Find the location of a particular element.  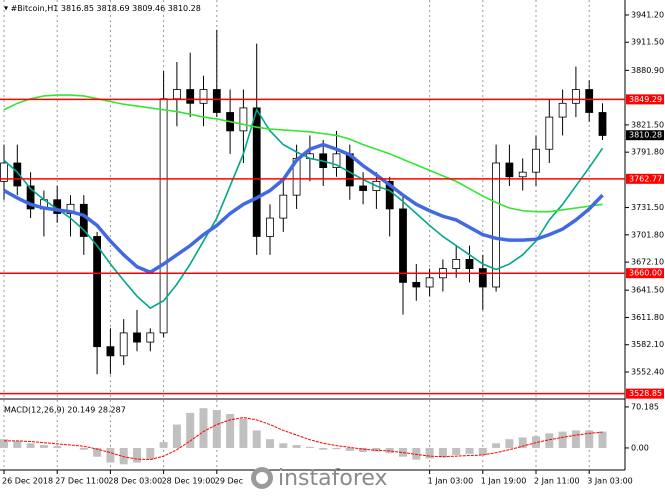

y-tick-label: 3821.50 is located at coordinates (647, 124).